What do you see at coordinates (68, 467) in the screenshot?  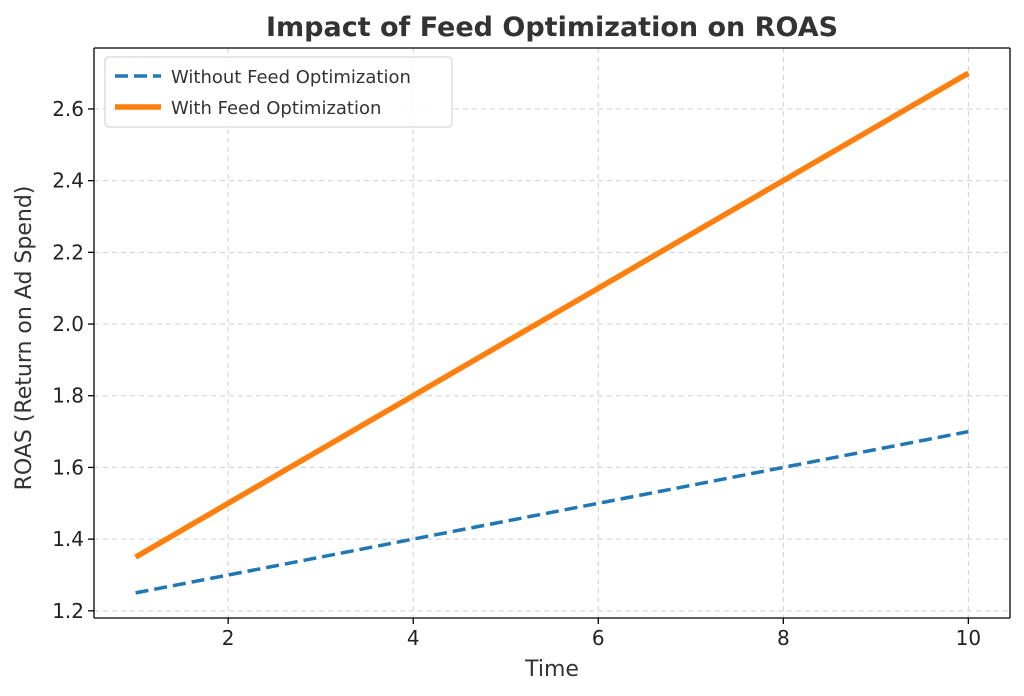 I see `y-tick-label: 1.6` at bounding box center [68, 467].